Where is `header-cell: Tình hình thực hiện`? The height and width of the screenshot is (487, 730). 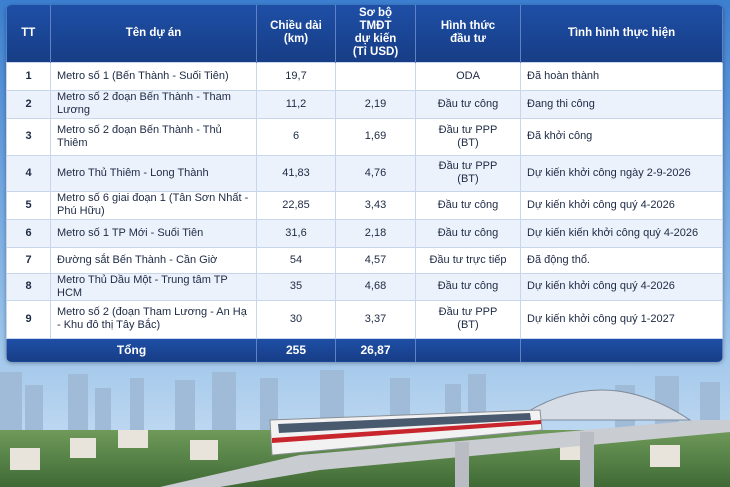 header-cell: Tình hình thực hiện is located at coordinates (621, 33).